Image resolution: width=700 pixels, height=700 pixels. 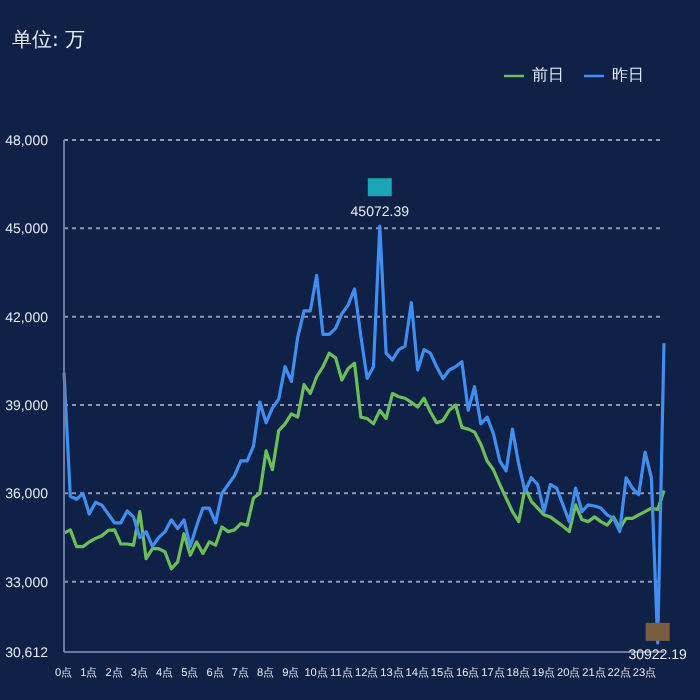 What do you see at coordinates (49, 40) in the screenshot?
I see `y-axis-title: 单位: 万` at bounding box center [49, 40].